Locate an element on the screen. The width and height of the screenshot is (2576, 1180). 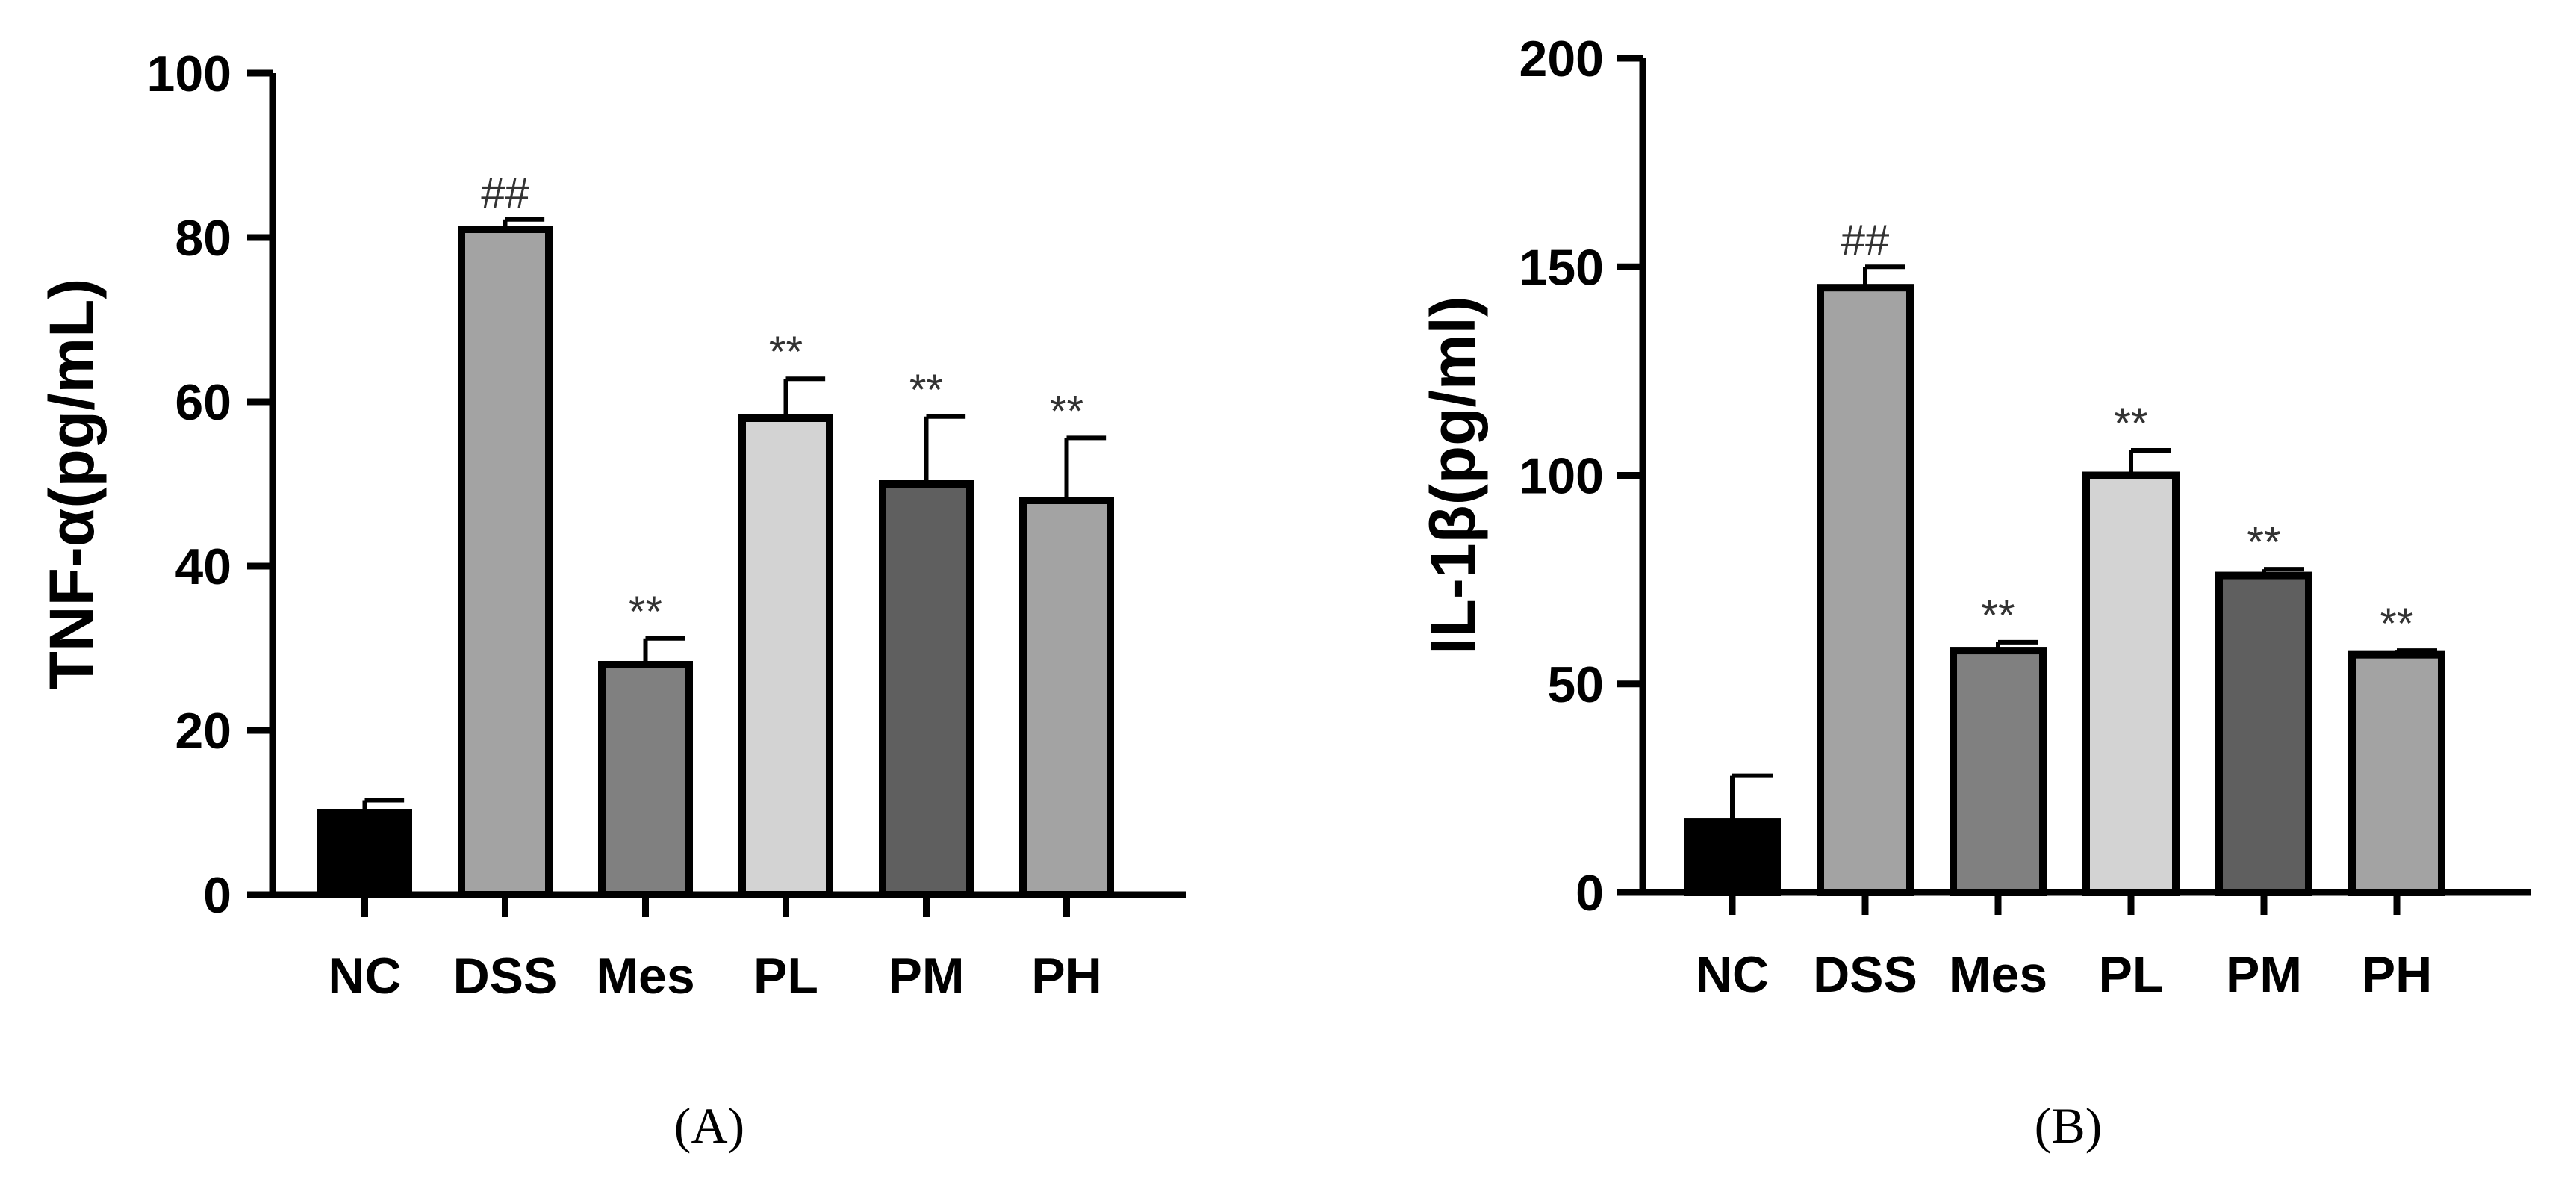
y-axis-title: IL-1β(pg/ml) is located at coordinates (1453, 475).